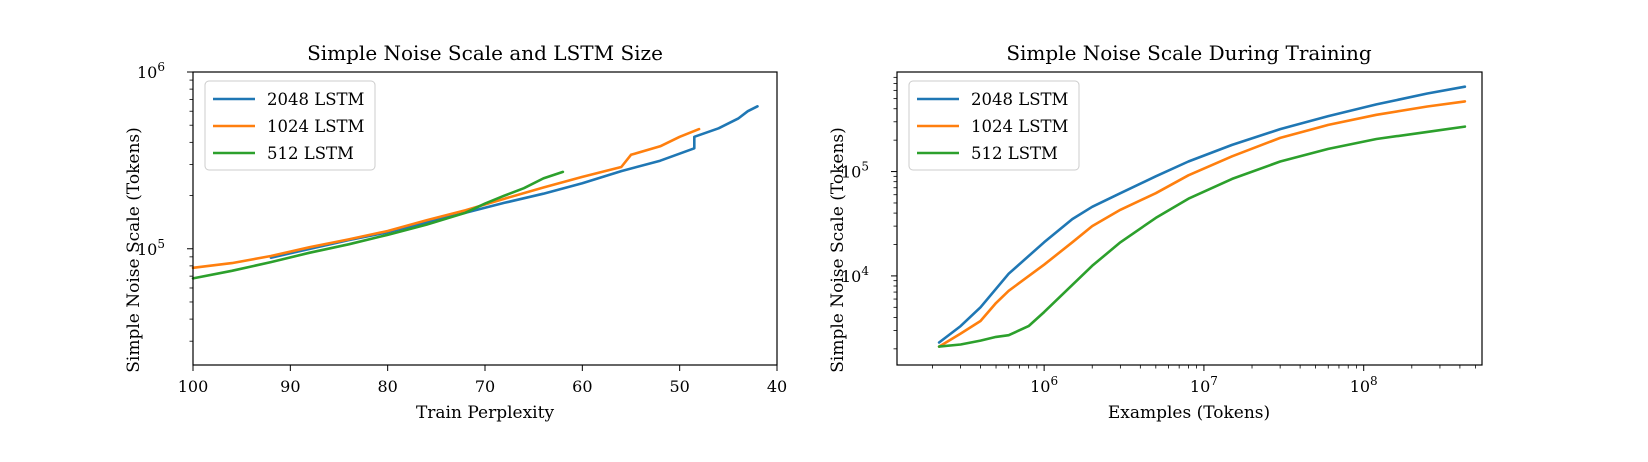  Describe the element at coordinates (1204, 385) in the screenshot. I see `right-x-tick-label: 10⁷` at that location.